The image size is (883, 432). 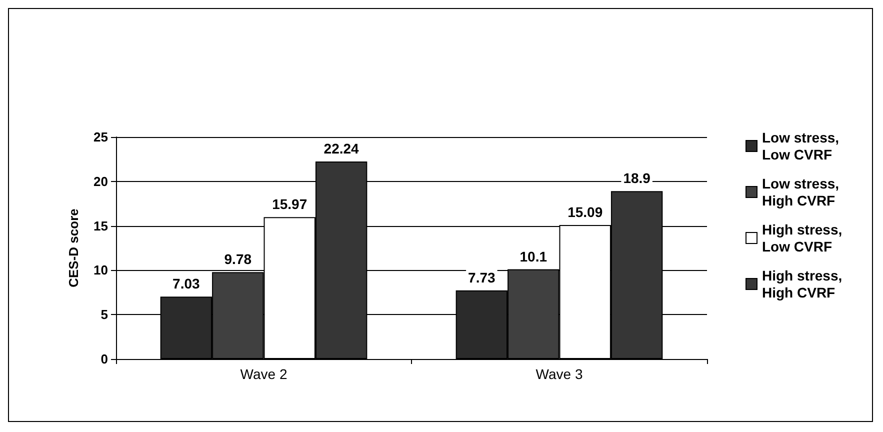 I want to click on y-tick-label: 25, so click(x=101, y=137).